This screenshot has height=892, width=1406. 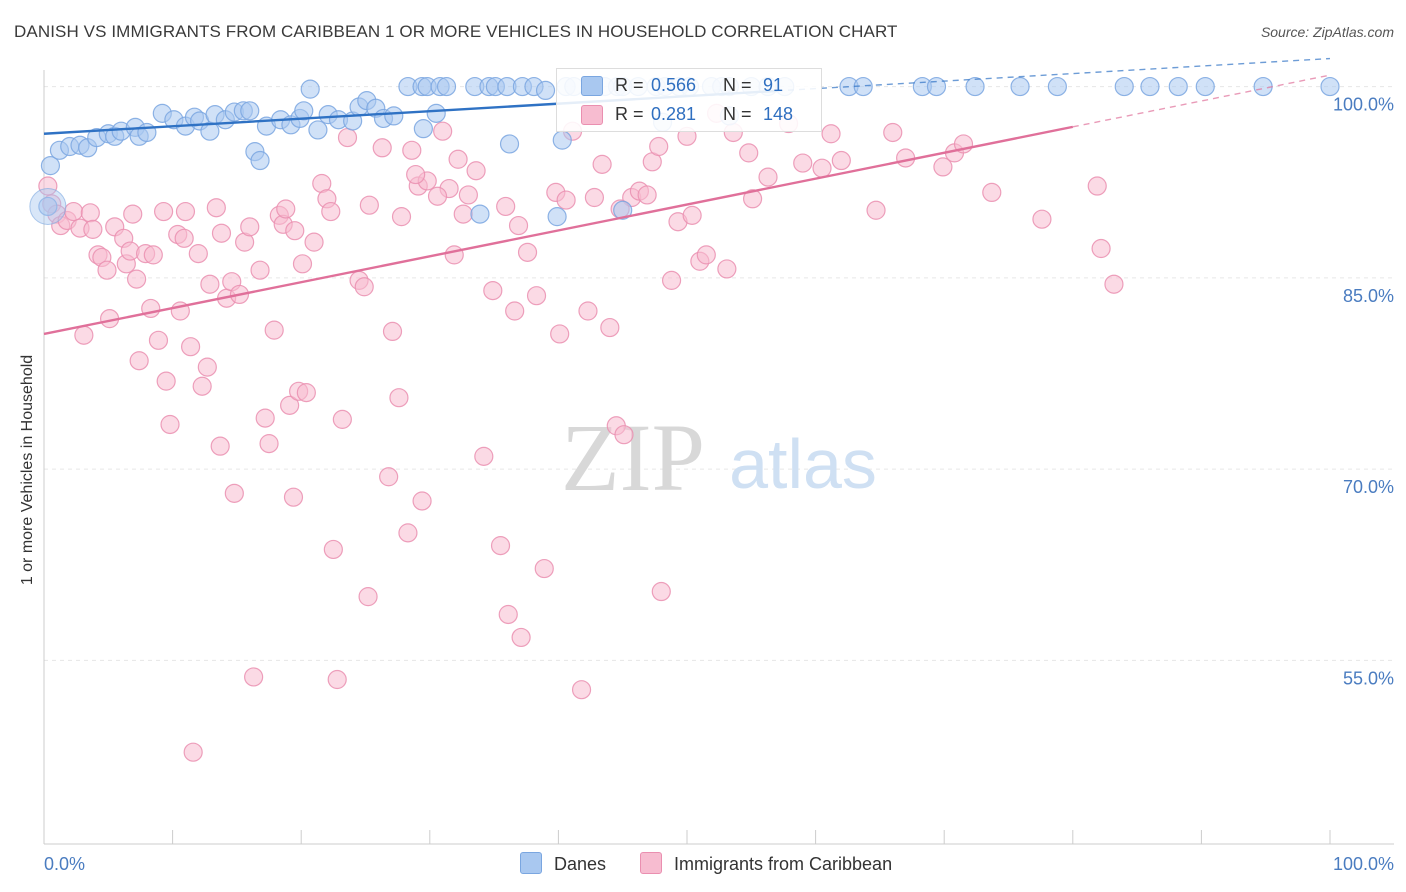 What do you see at coordinates (1363, 864) in the screenshot?
I see `x-tick-label-max: 100.0%` at bounding box center [1363, 864].